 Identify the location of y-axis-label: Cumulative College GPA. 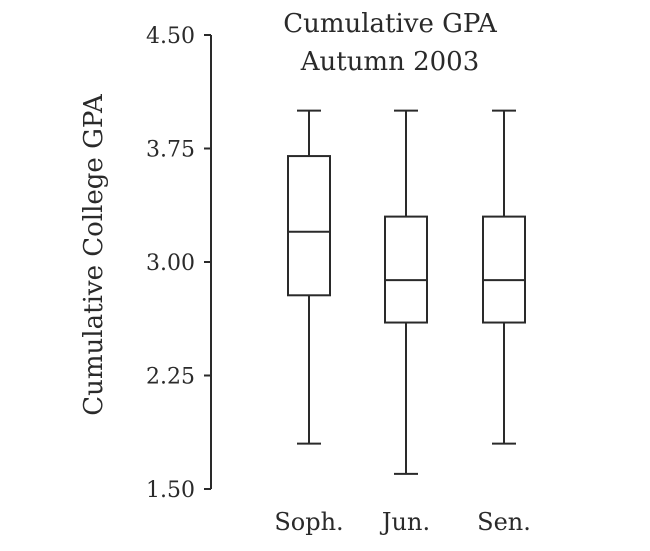
(94, 254).